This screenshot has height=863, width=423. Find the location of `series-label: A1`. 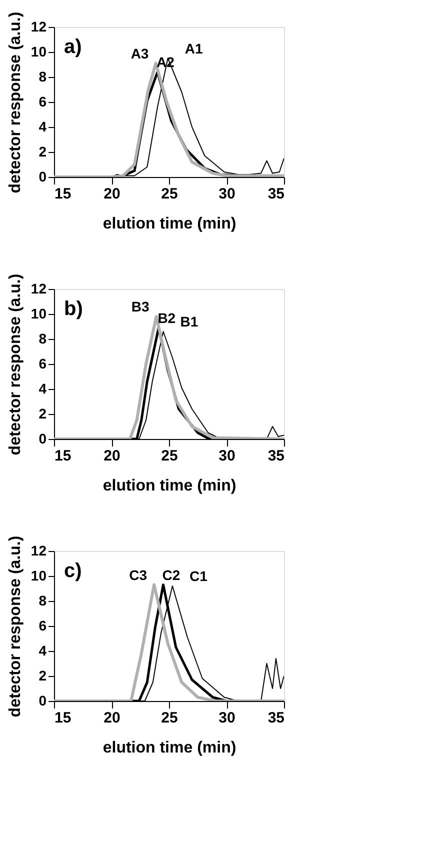

series-label: A1 is located at coordinates (194, 48).